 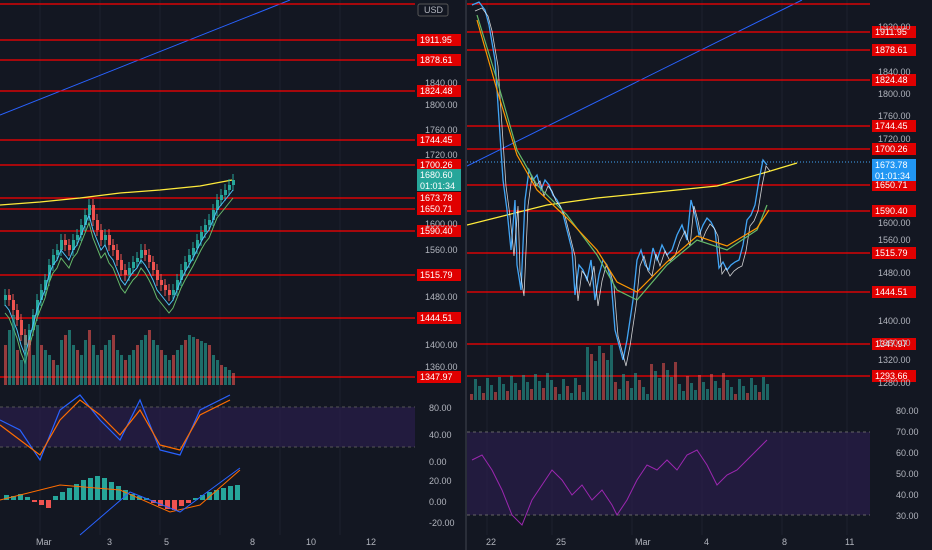 What do you see at coordinates (894, 383) in the screenshot?
I see `price-axis-label: 1280.00` at bounding box center [894, 383].